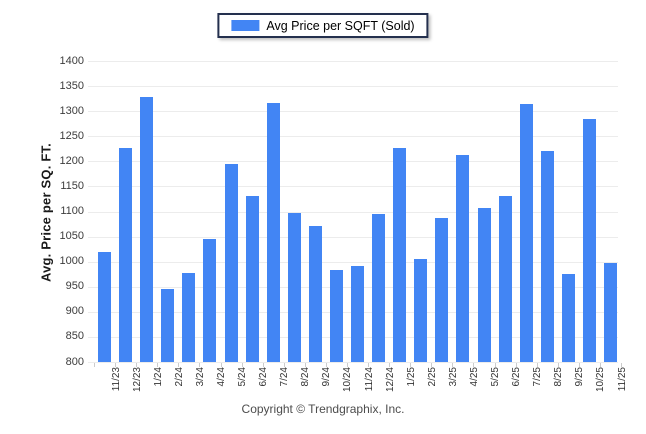 This screenshot has width=646, height=434. Describe the element at coordinates (336, 316) in the screenshot. I see `bar-10/24` at that location.